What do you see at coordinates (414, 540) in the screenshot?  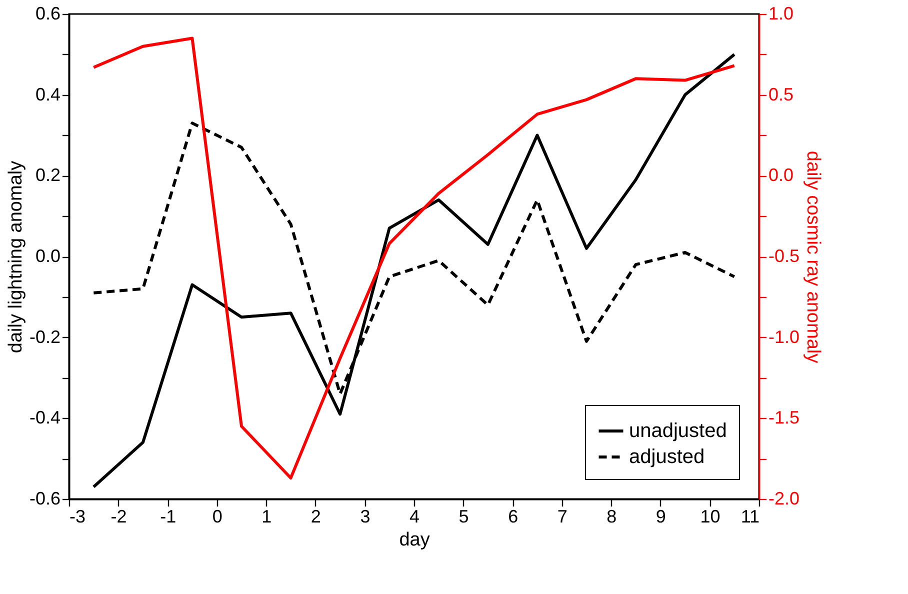 I see `x-axis-title: day` at bounding box center [414, 540].